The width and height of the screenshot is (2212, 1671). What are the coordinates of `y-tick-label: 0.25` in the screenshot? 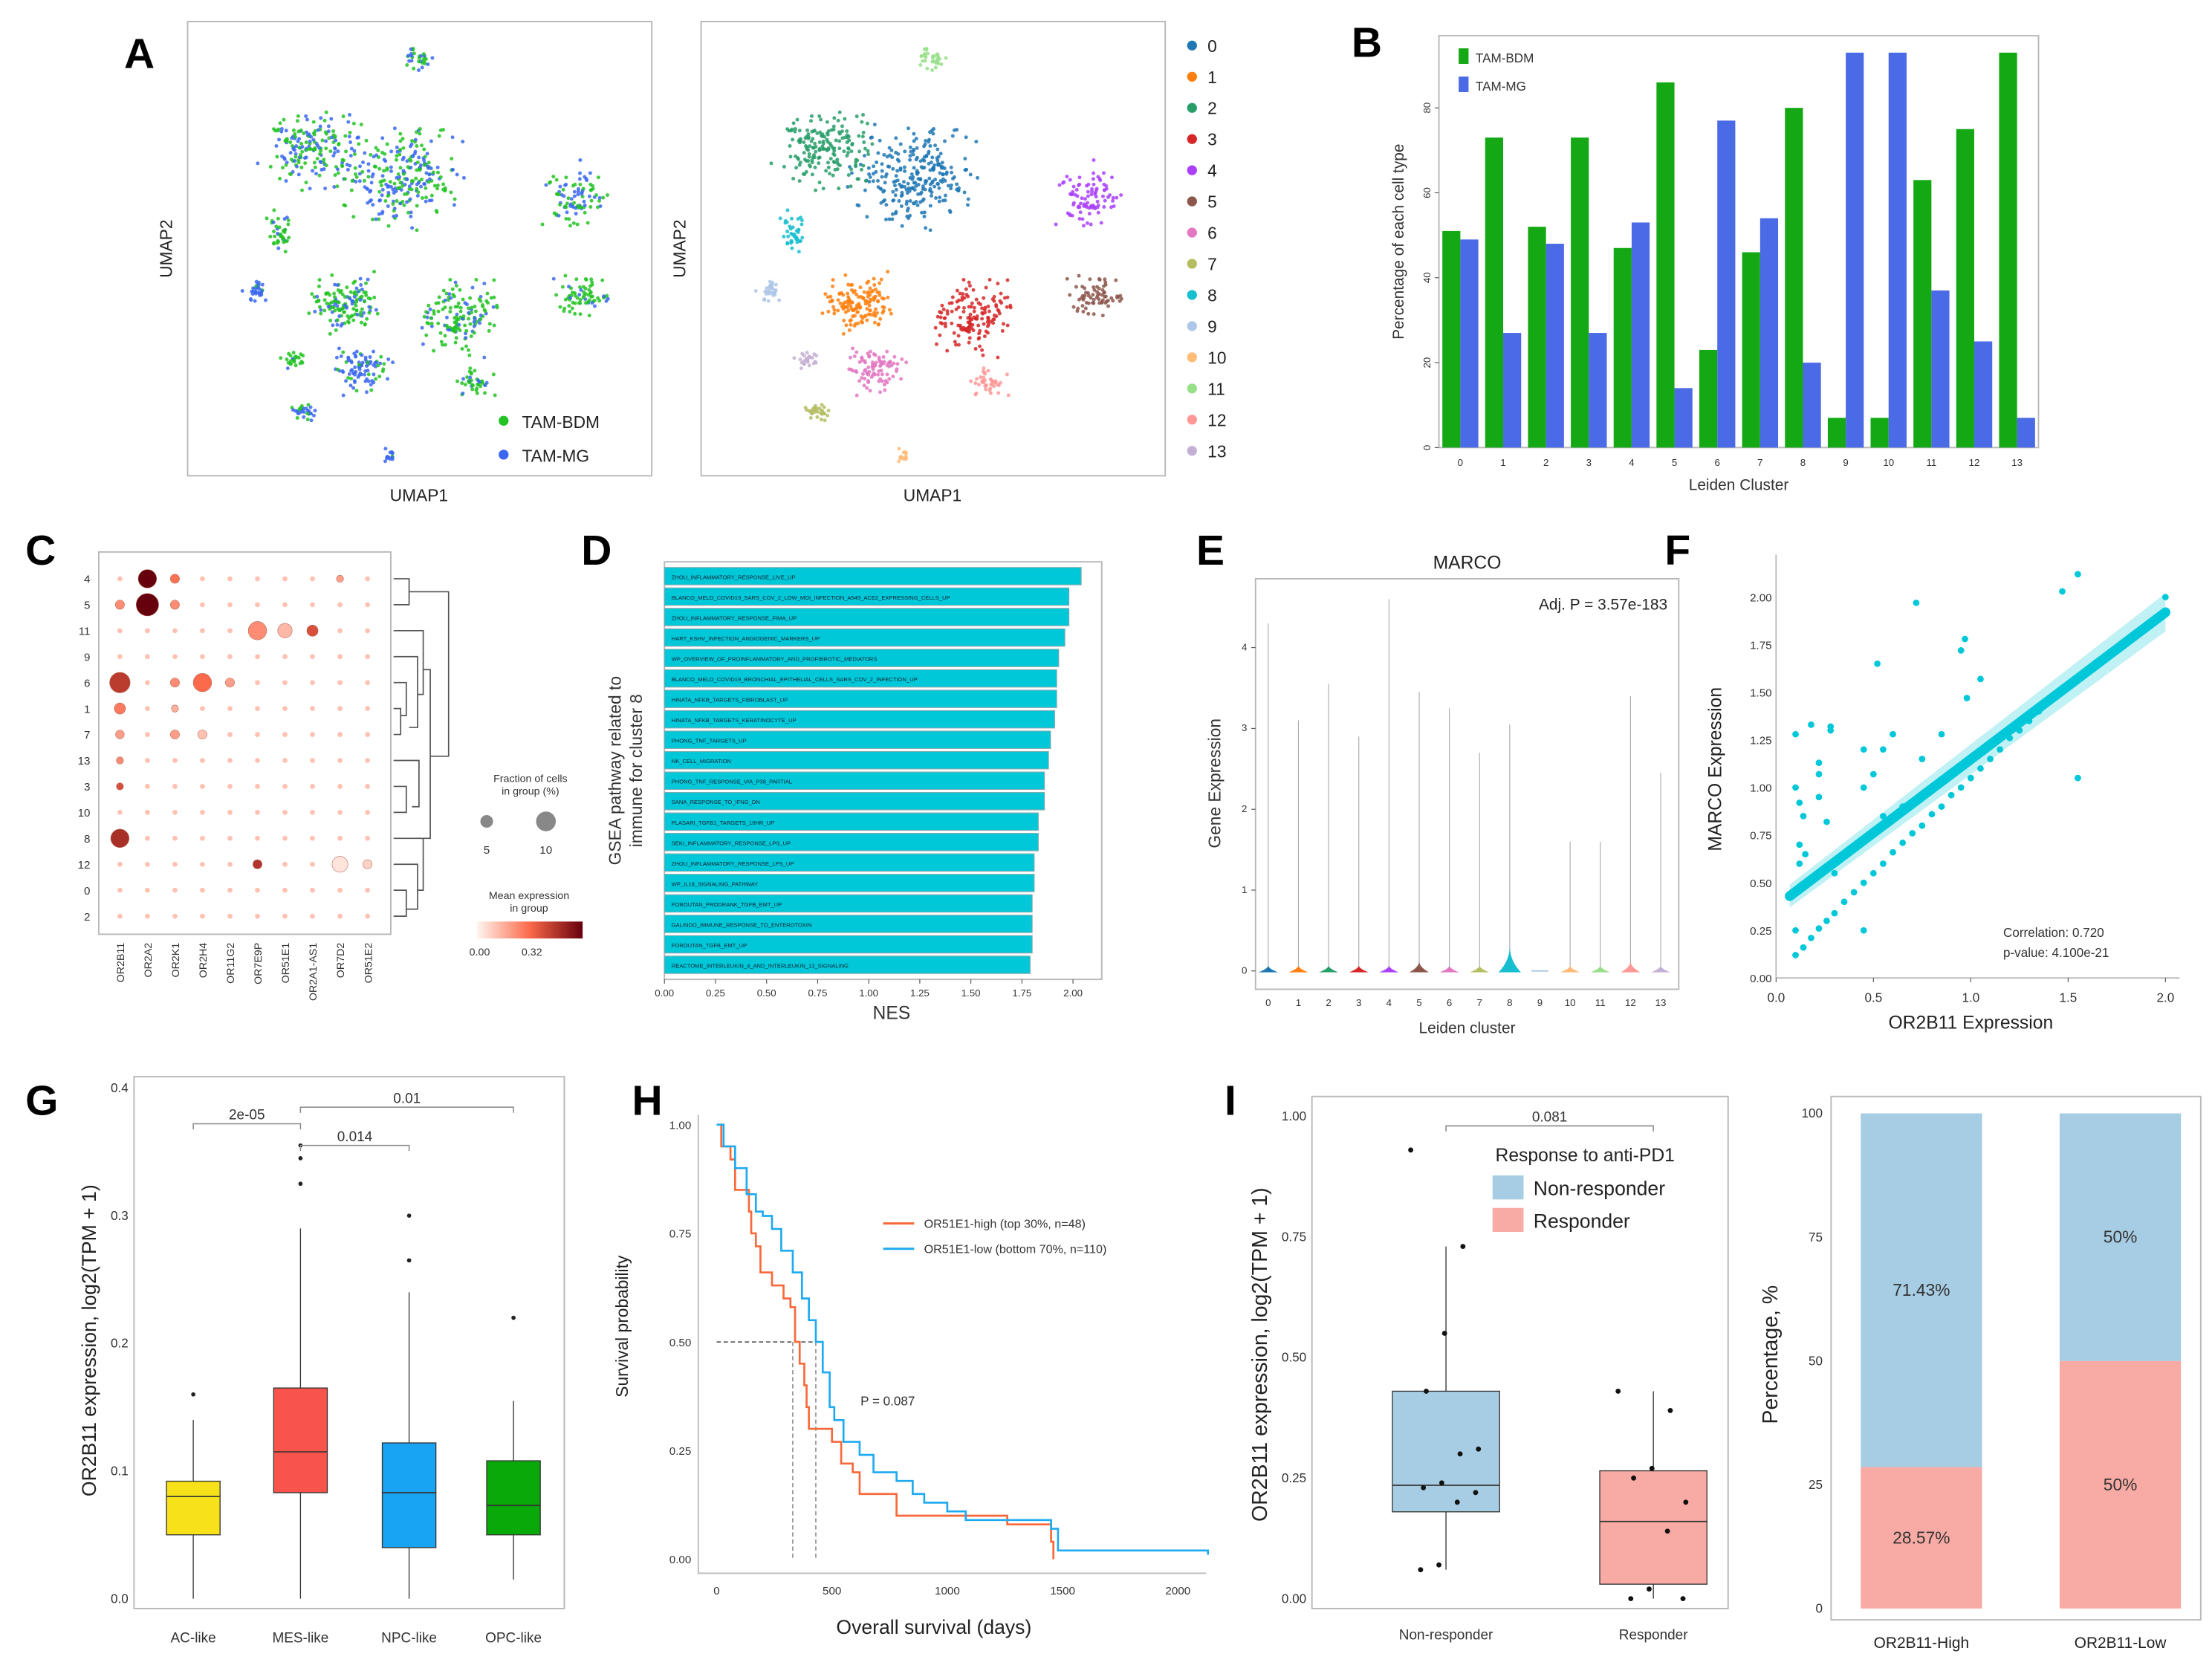 It's located at (1761, 931).